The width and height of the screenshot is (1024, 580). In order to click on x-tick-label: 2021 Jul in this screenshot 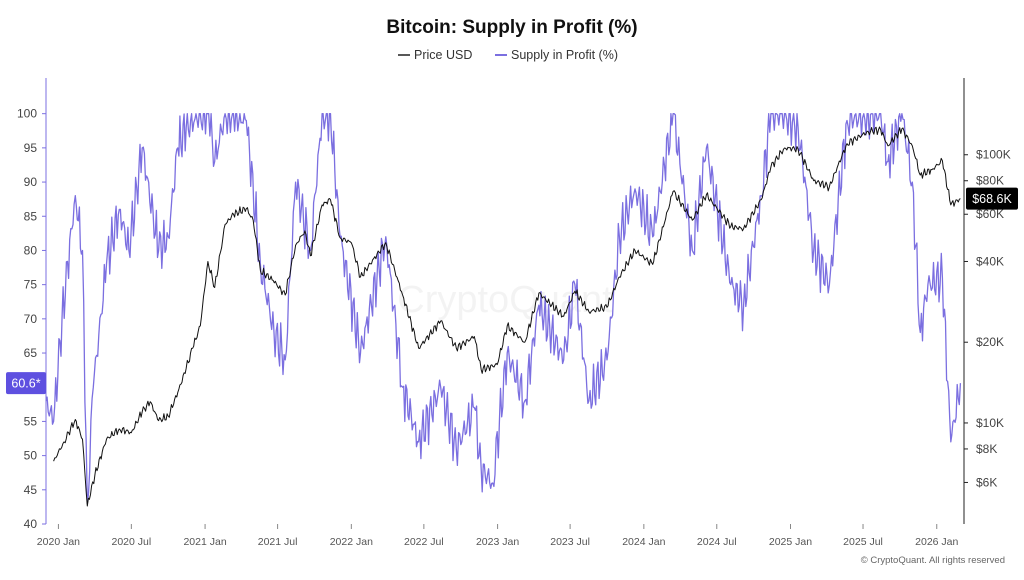, I will do `click(278, 542)`.